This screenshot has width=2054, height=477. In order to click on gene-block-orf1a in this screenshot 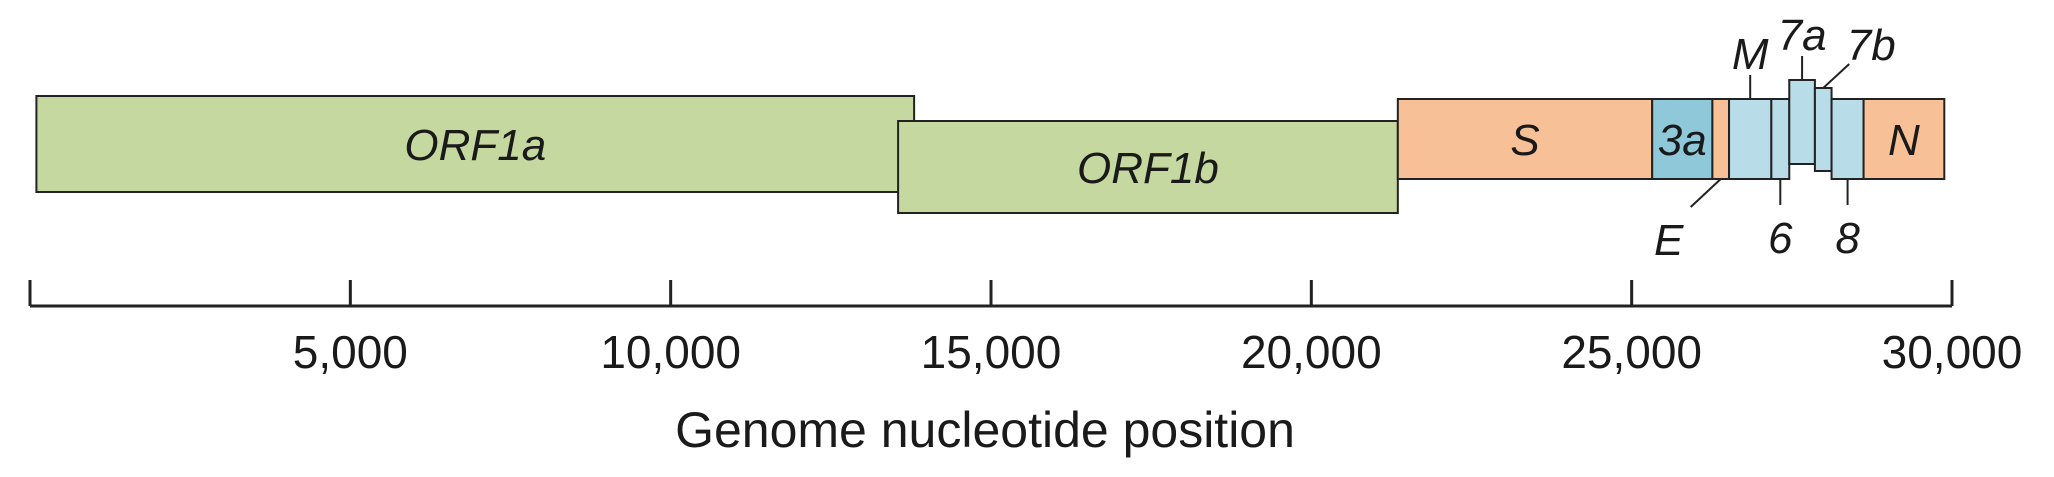, I will do `click(475, 144)`.